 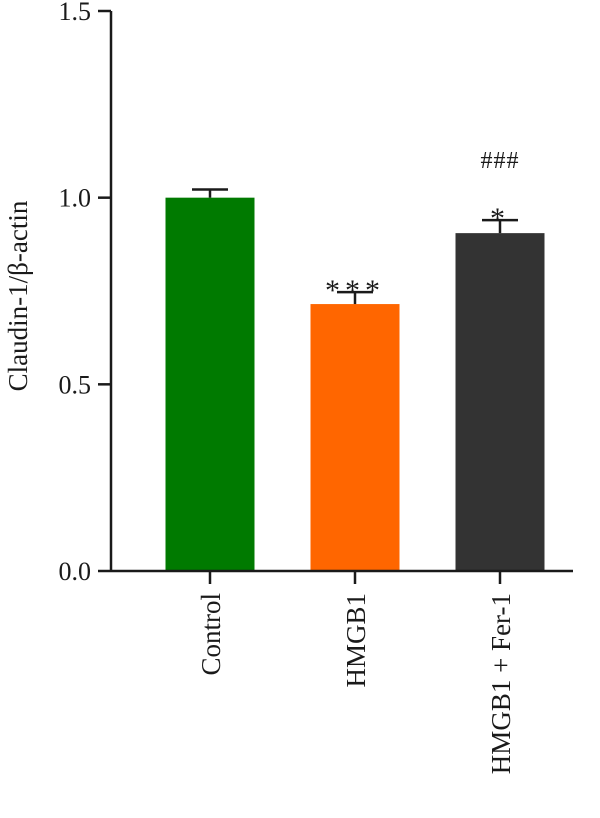 I want to click on y-axis: 0.0 0.5 1.0 1.5, so click(x=86, y=293).